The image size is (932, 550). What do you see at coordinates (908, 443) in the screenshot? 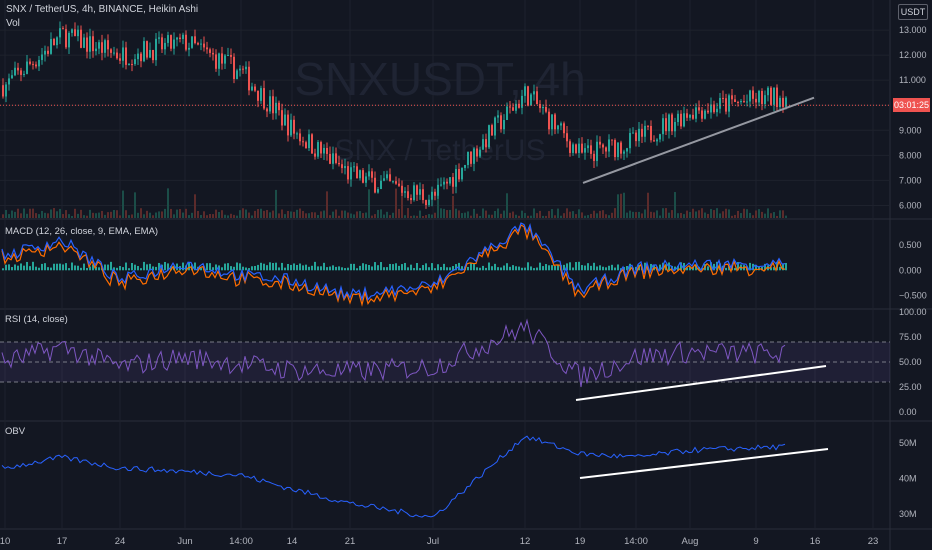
I see `obv-axis-label: 50M` at bounding box center [908, 443].